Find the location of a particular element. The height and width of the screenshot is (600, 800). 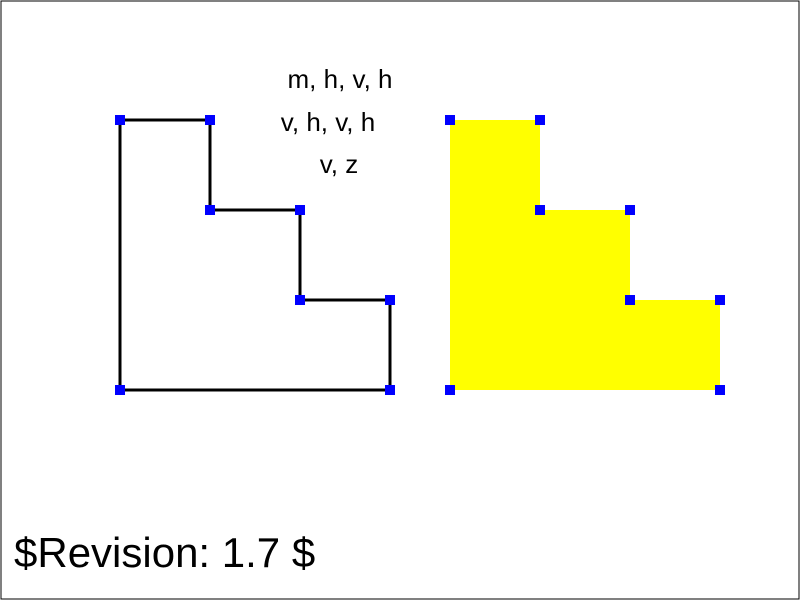

revision-label: $Revision: 1.7 $ is located at coordinates (164, 552).